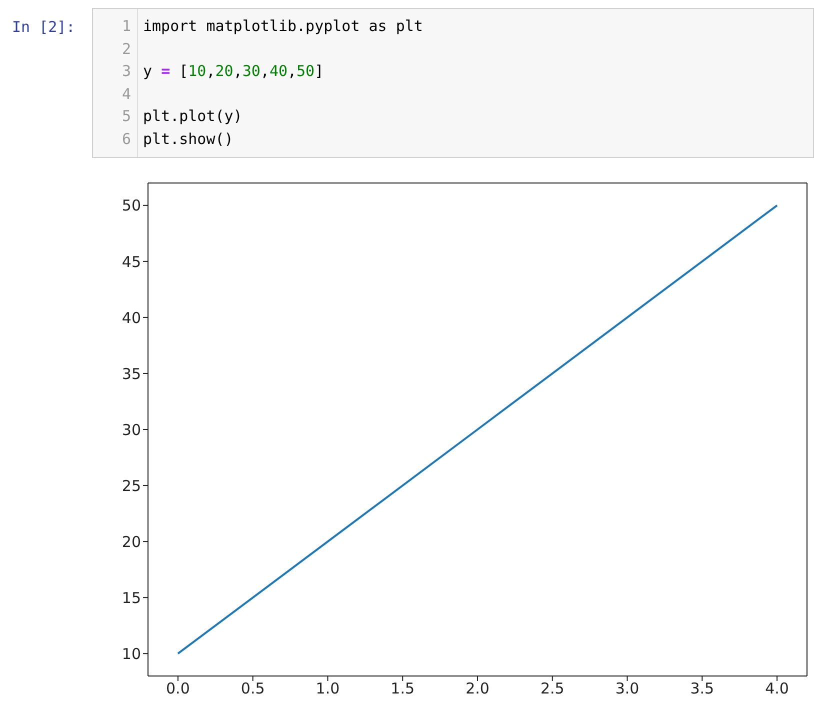 This screenshot has height=704, width=814. Describe the element at coordinates (131, 373) in the screenshot. I see `y-tick-label: 35` at that location.